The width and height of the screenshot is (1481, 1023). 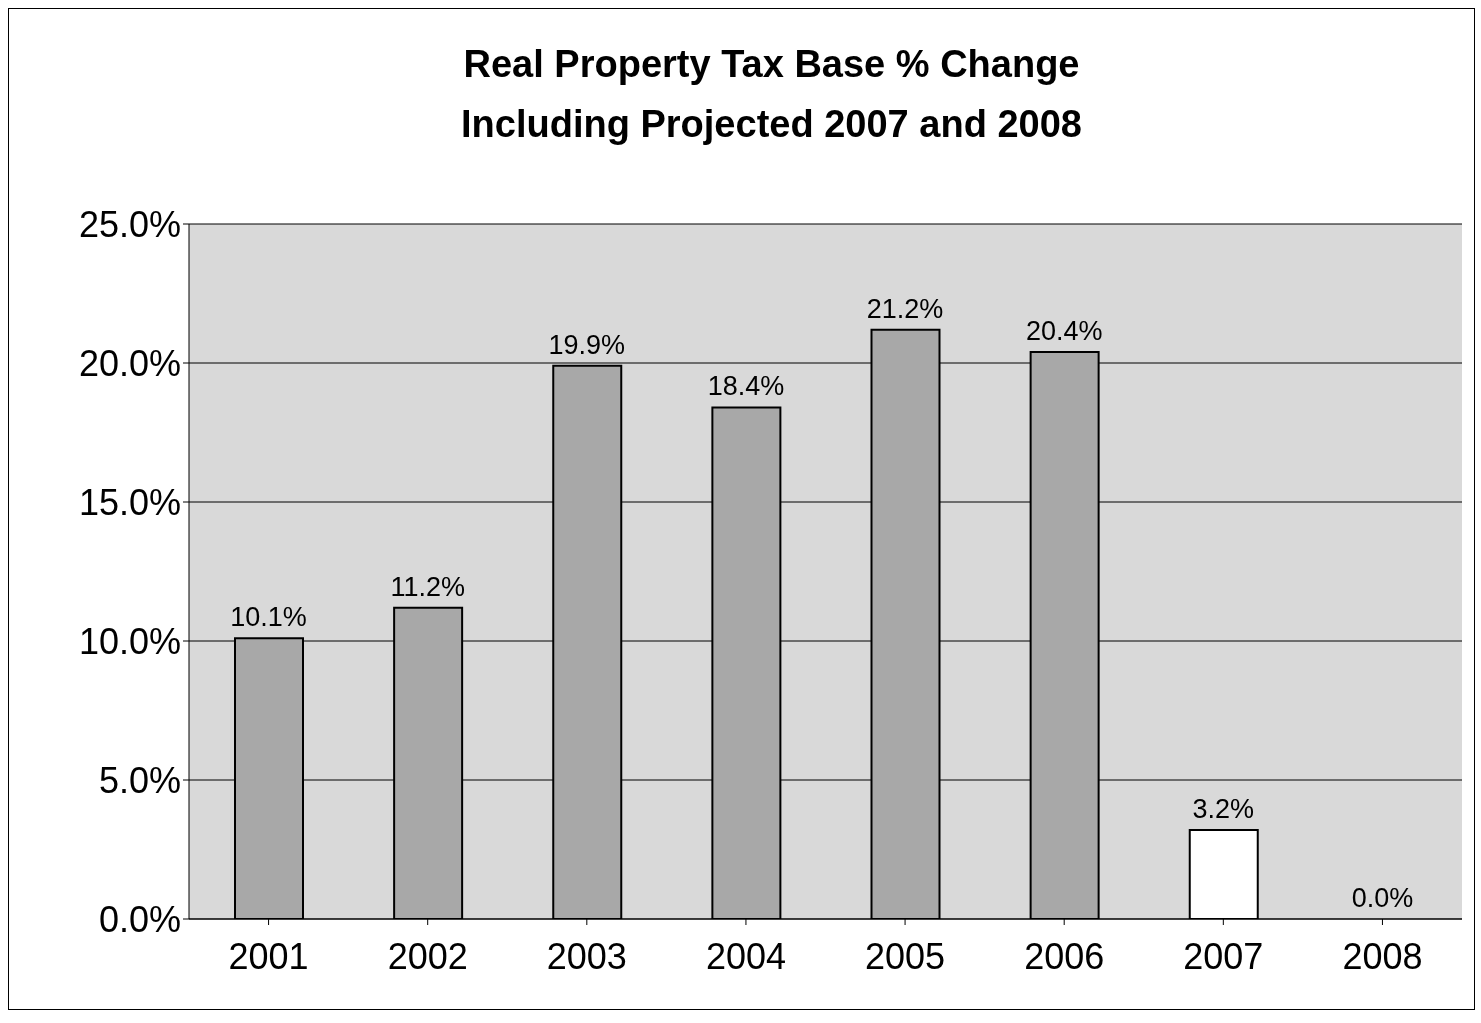 What do you see at coordinates (1223, 956) in the screenshot?
I see `x-tick-label: 2007` at bounding box center [1223, 956].